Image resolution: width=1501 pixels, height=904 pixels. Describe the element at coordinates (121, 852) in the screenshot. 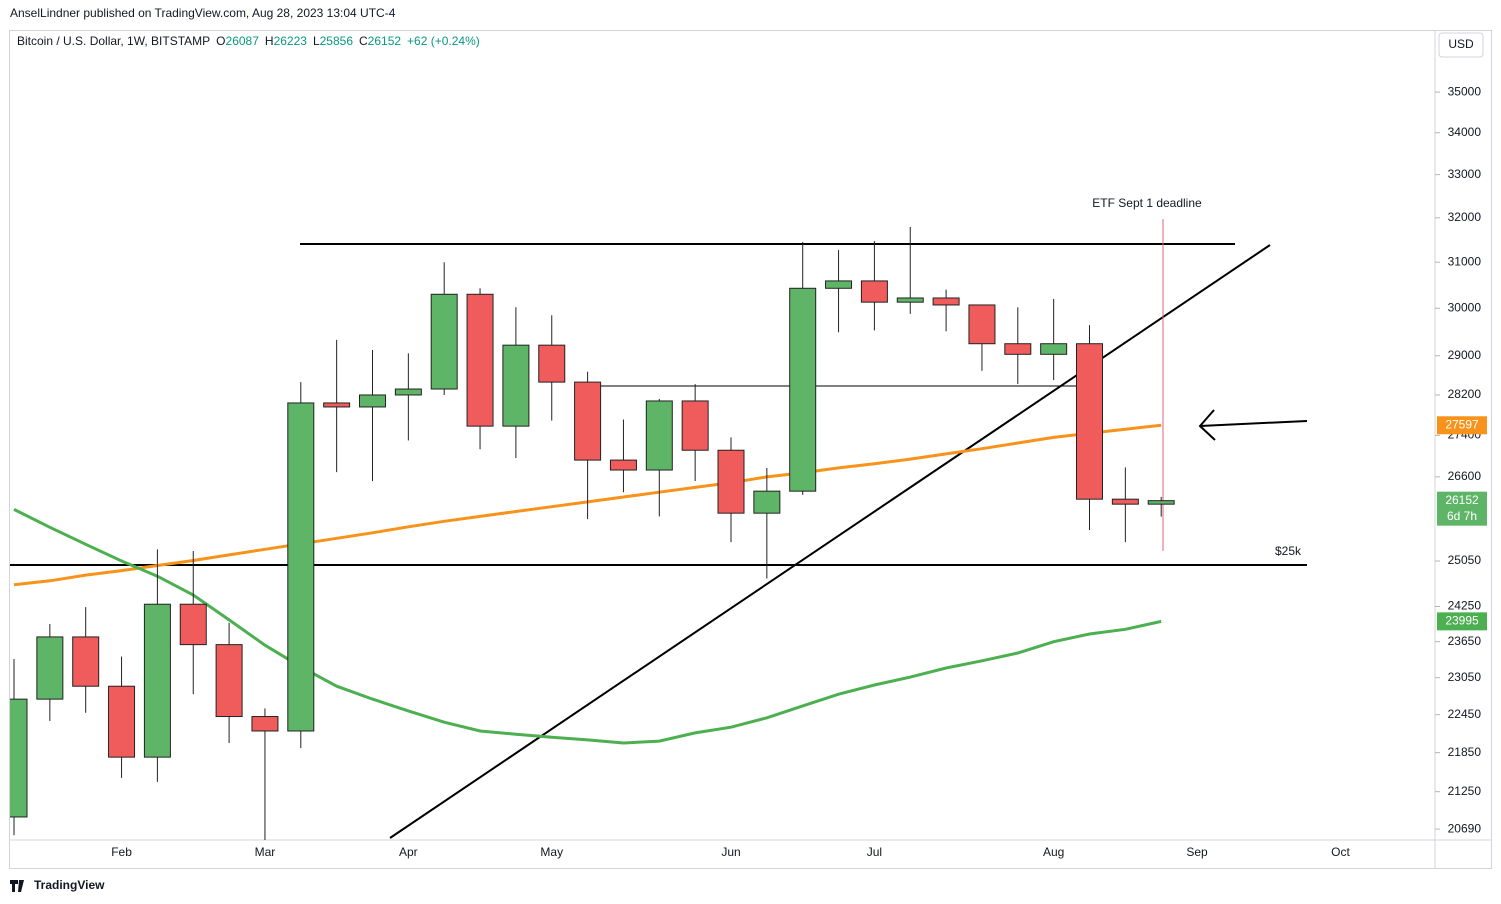

I see `x-tick-label: Feb` at that location.